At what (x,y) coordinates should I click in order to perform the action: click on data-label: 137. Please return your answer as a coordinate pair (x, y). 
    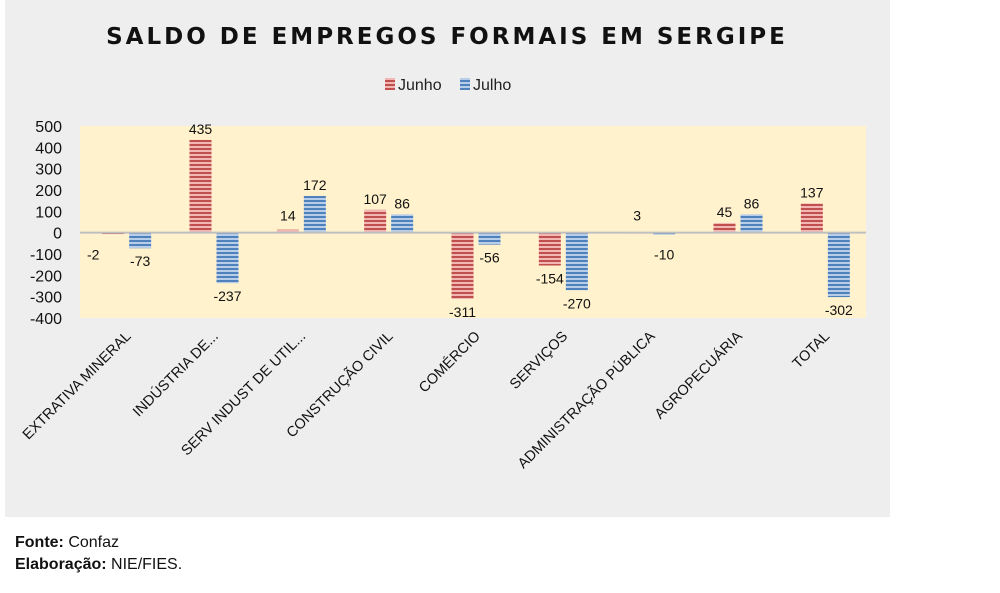
    Looking at the image, I should click on (812, 192).